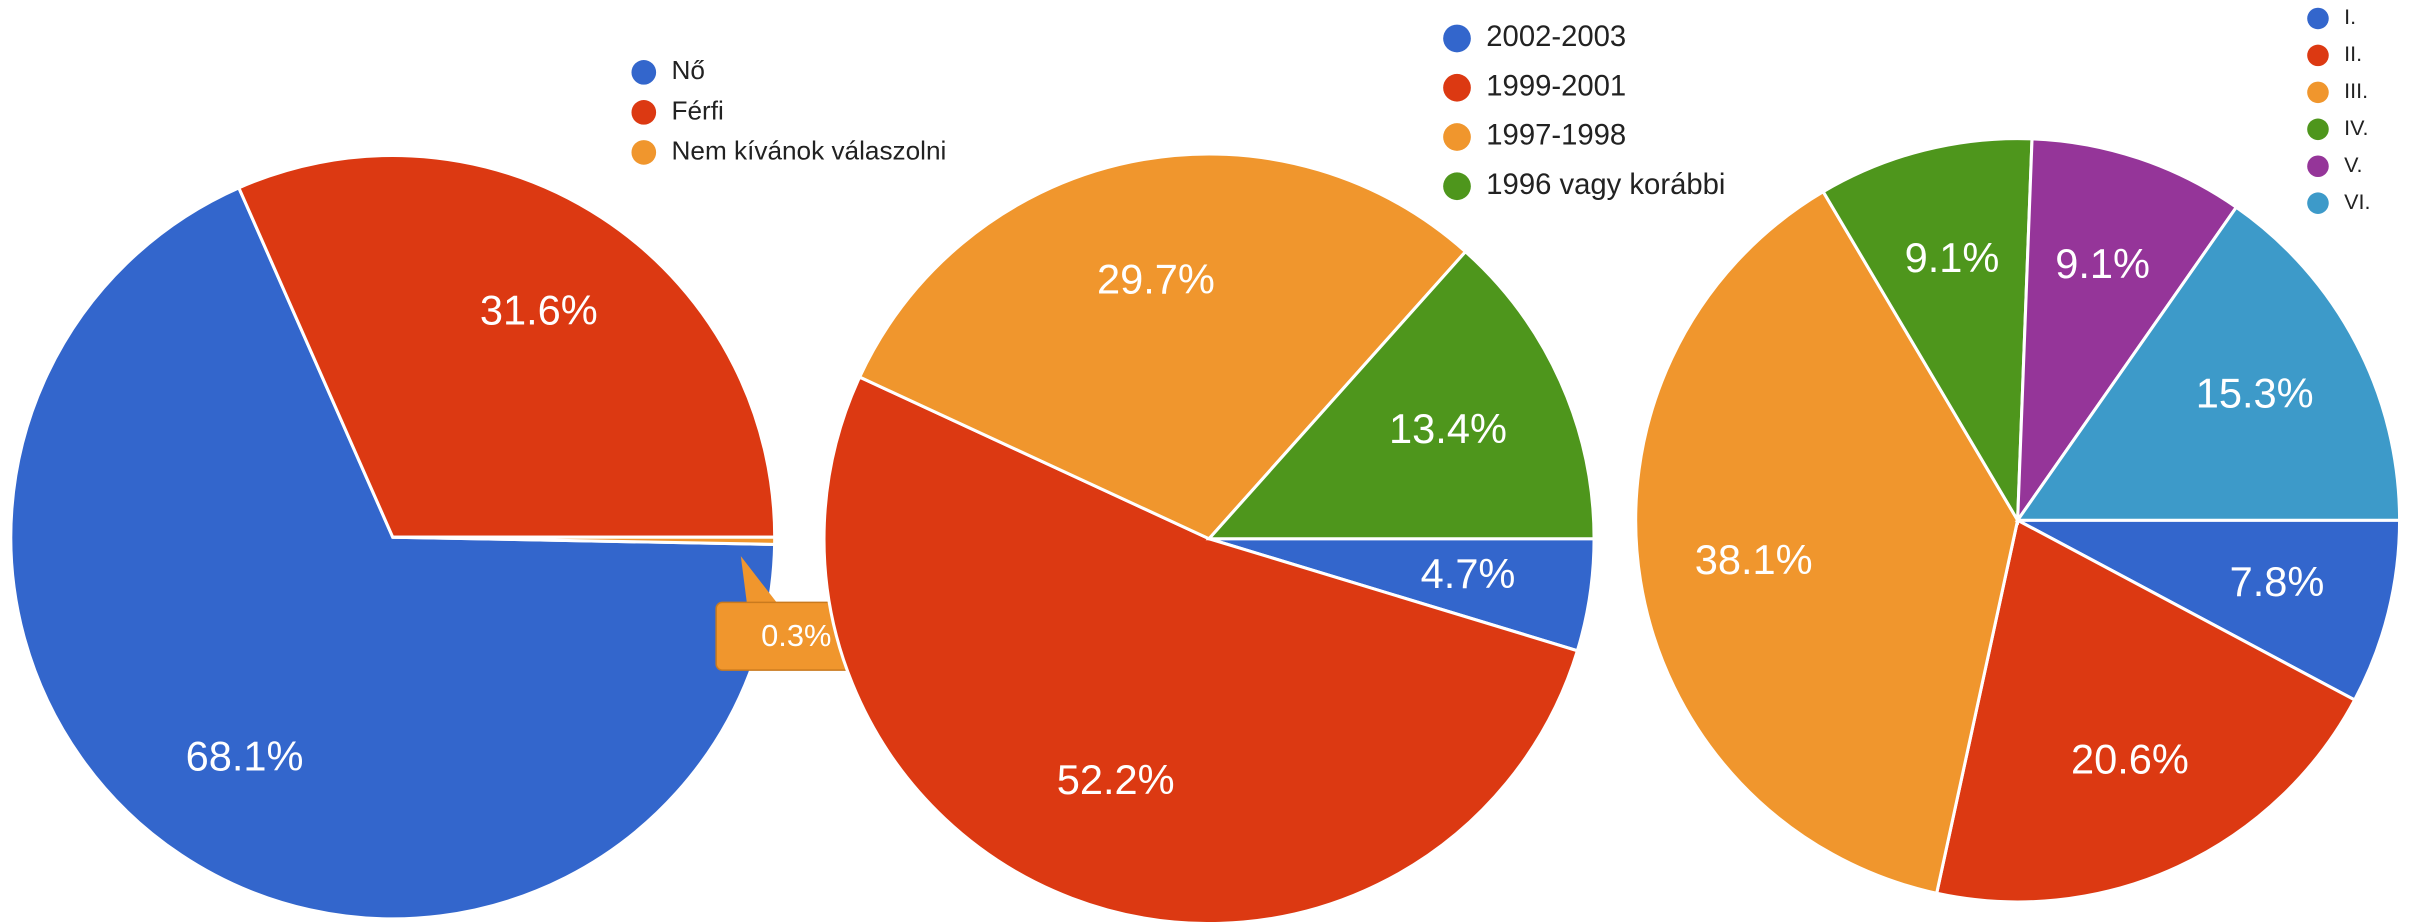 The height and width of the screenshot is (922, 2415). Describe the element at coordinates (2357, 201) in the screenshot. I see `legend-label: VI.` at that location.